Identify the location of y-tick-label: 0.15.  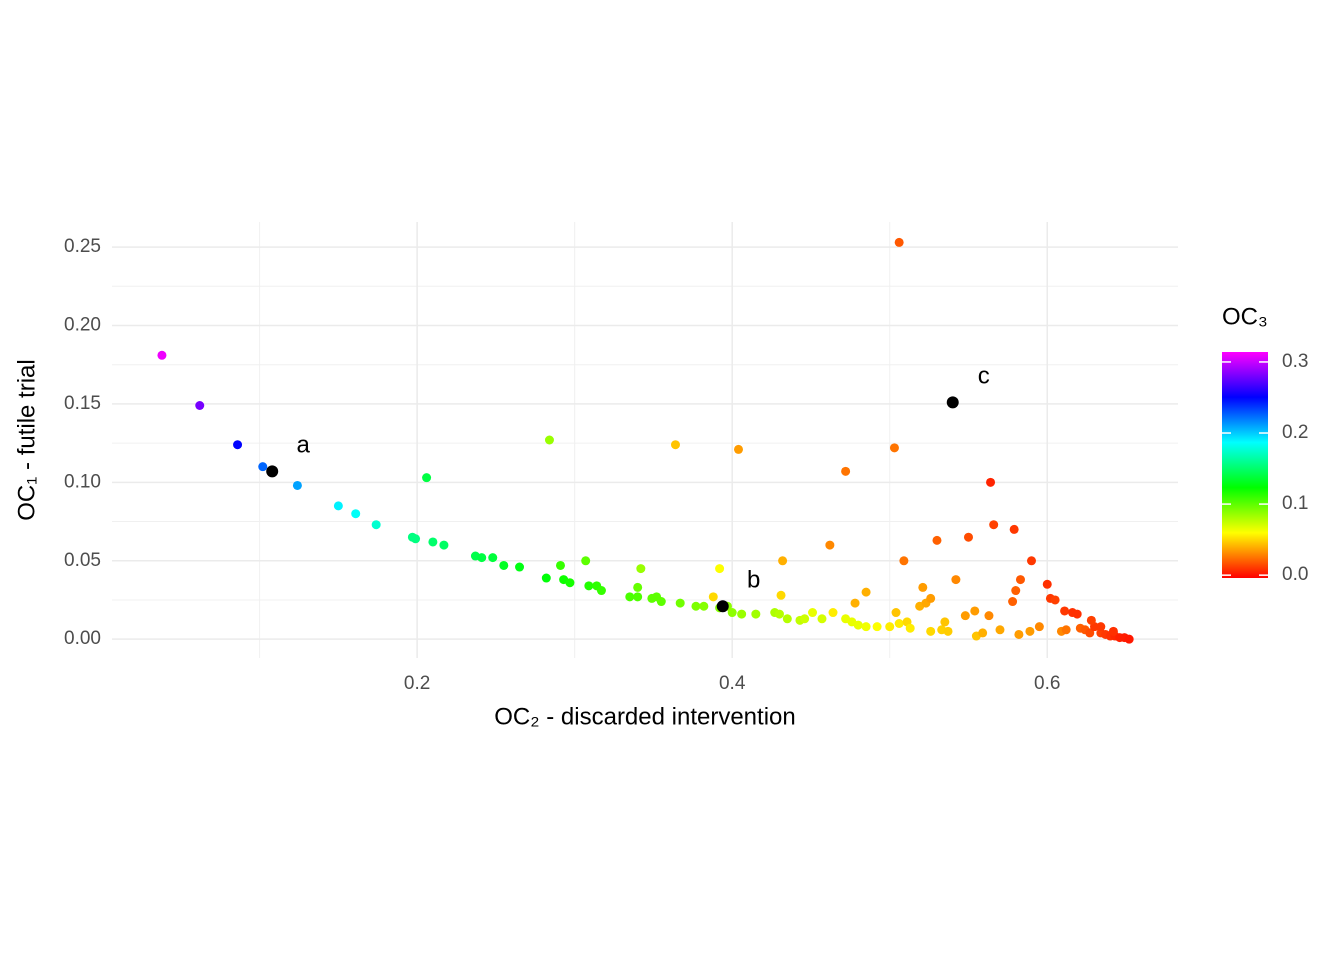
(82, 403).